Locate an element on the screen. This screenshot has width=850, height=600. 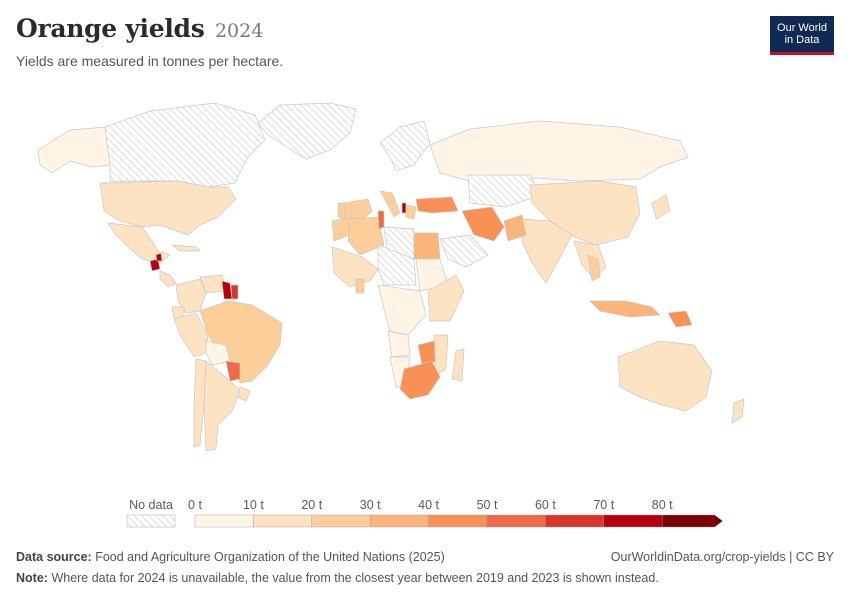
region-belize is located at coordinates (159, 257).